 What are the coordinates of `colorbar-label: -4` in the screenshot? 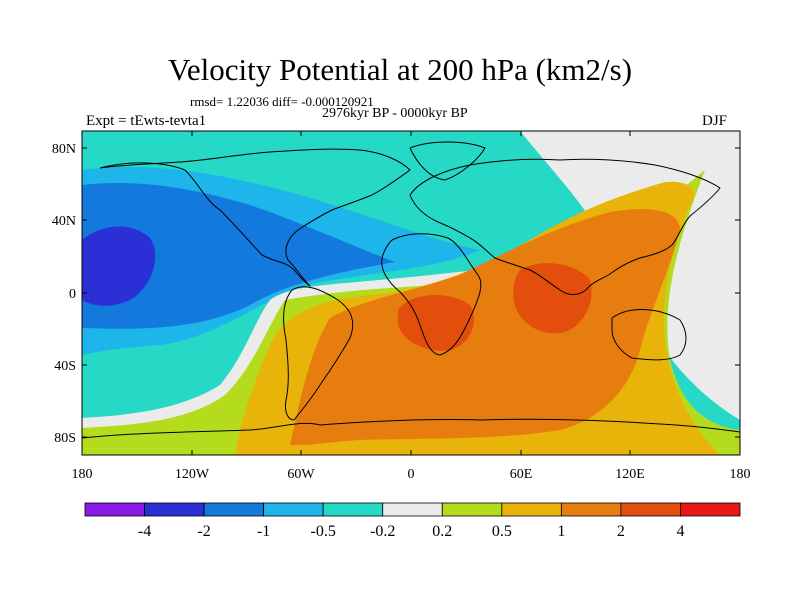 It's located at (144, 531).